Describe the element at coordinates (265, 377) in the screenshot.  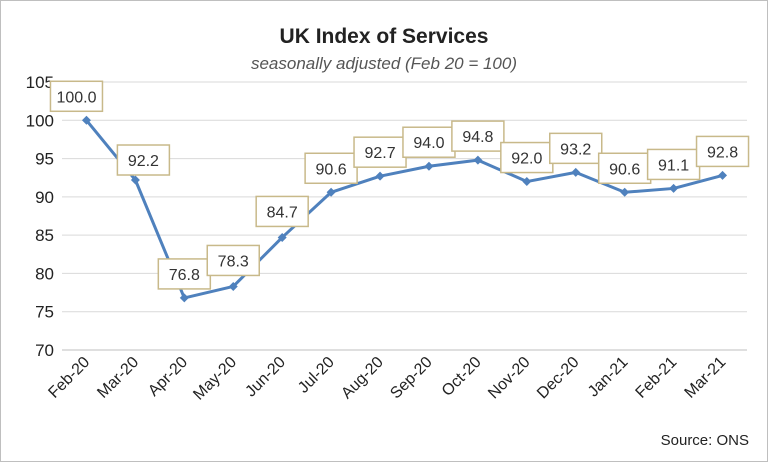
I see `x-tick-label: Jun-20` at that location.